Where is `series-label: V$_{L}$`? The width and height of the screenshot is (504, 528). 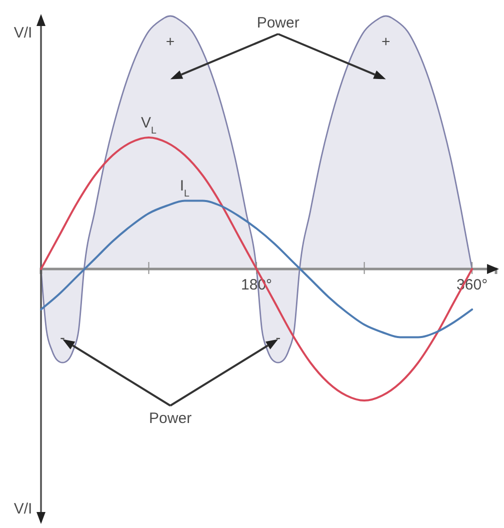
series-label: V$_{L}$ is located at coordinates (149, 125).